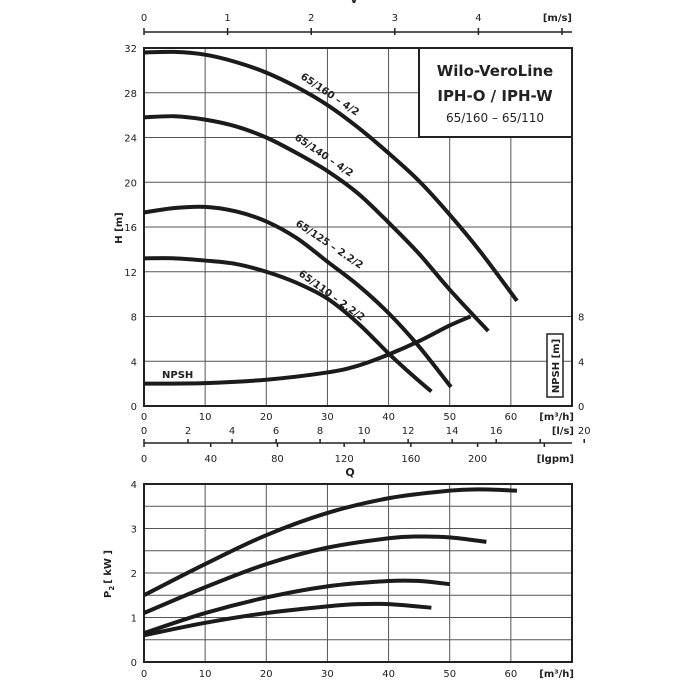  I want to click on power-axis-label: P2 [ kW ], so click(109, 574).